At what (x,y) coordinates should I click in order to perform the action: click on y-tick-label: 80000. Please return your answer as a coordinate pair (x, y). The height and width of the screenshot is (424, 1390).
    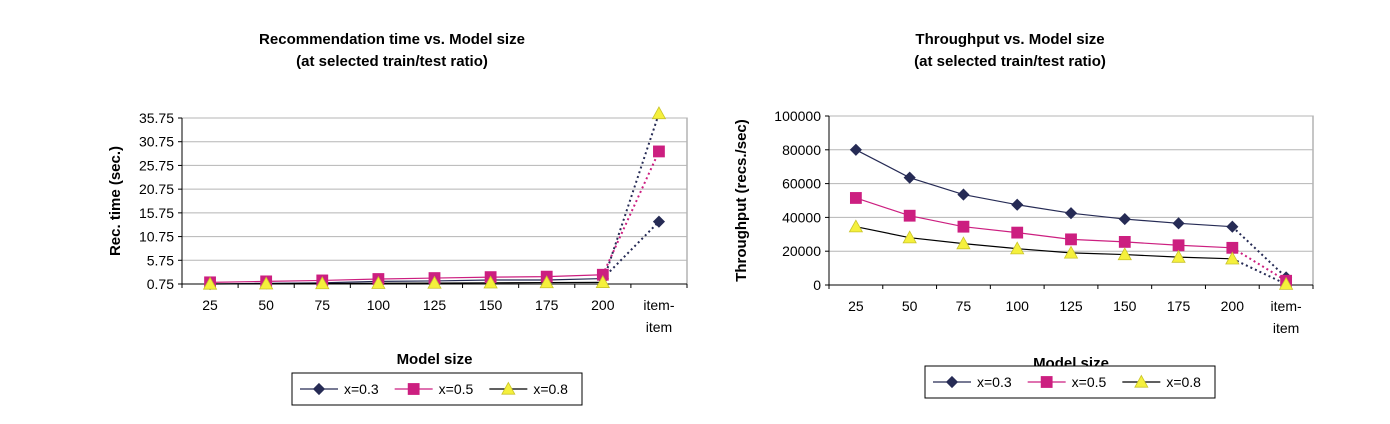
    Looking at the image, I should click on (801, 150).